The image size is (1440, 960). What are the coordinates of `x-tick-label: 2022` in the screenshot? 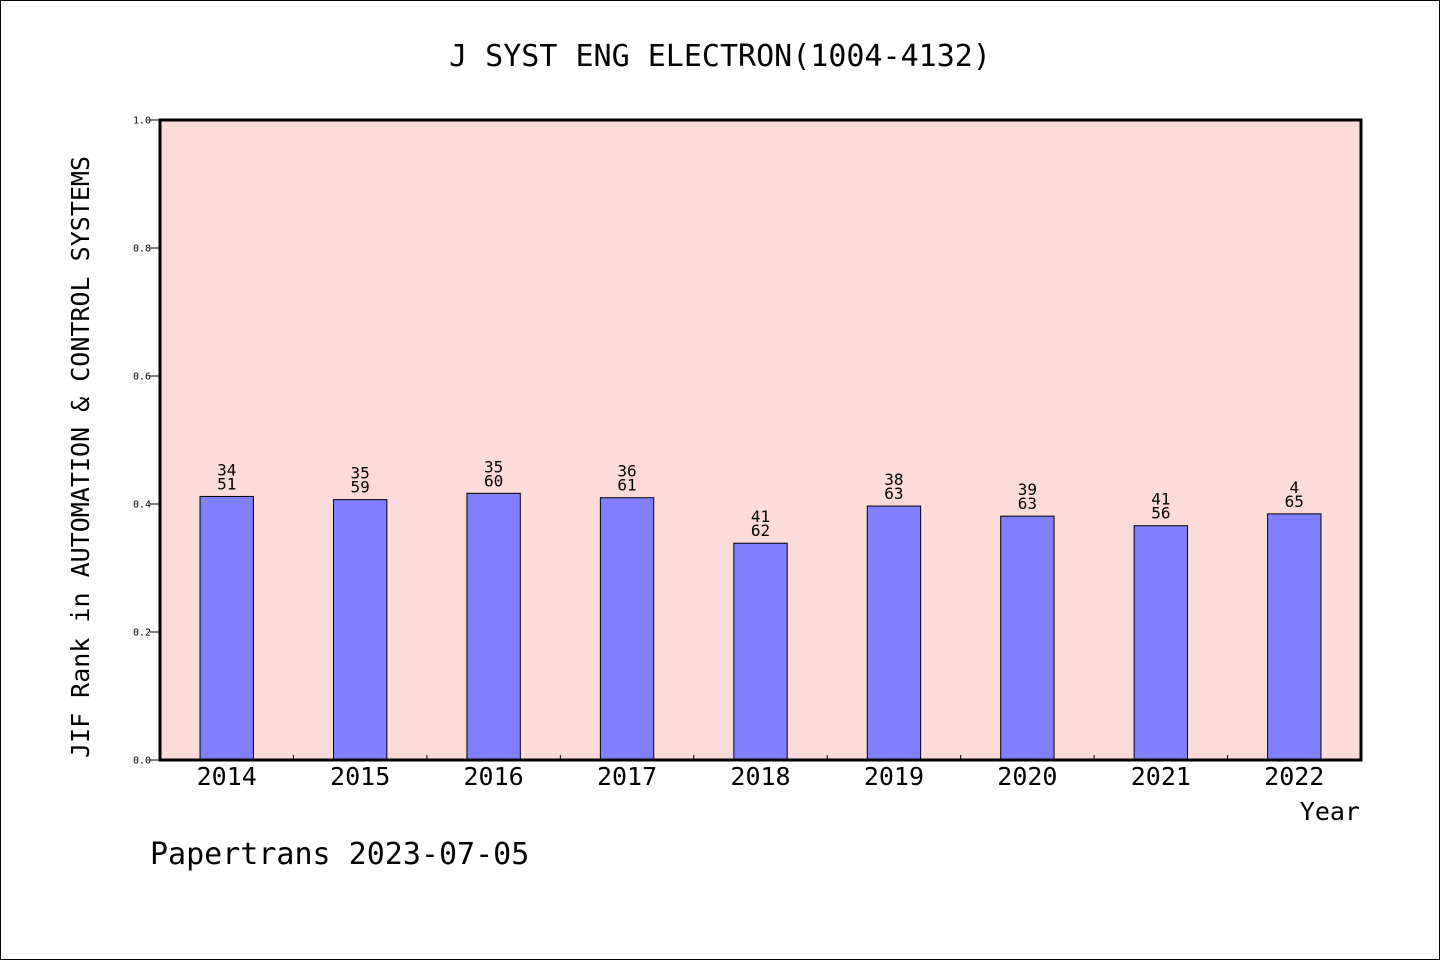 It's located at (1294, 776).